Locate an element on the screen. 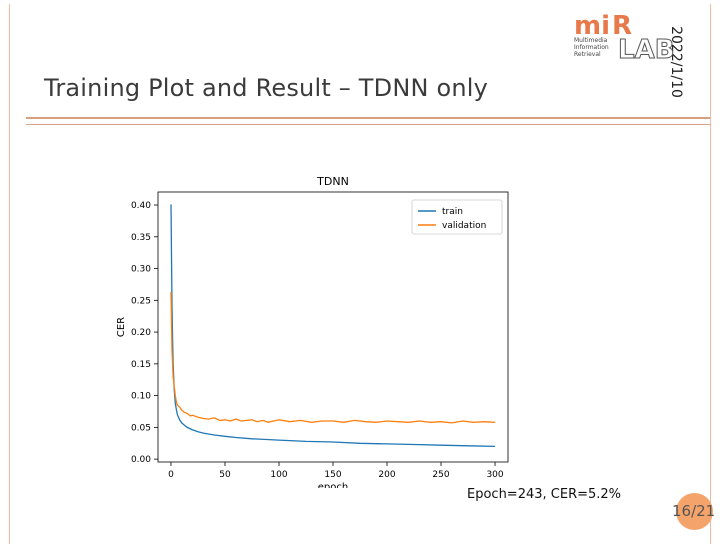  y-tick-label: 0.00 is located at coordinates (141, 460).